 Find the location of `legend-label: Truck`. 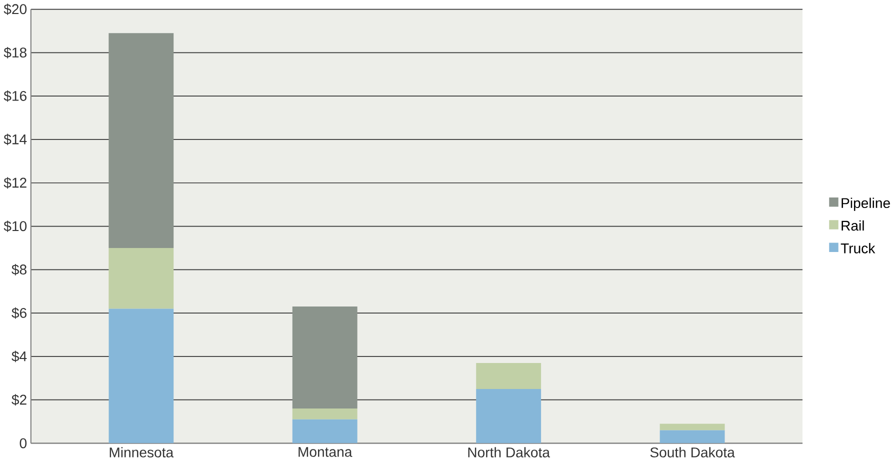

legend-label: Truck is located at coordinates (858, 248).